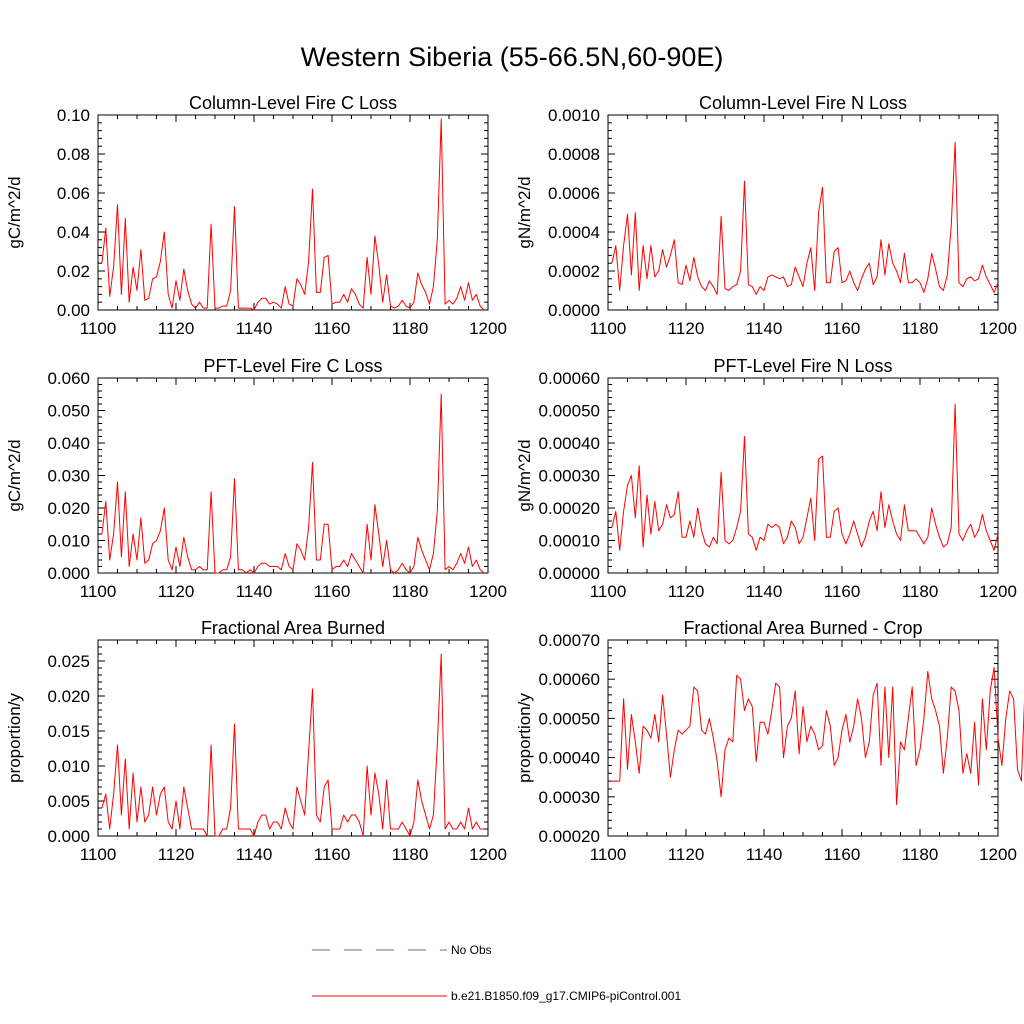 This screenshot has width=1024, height=1024. What do you see at coordinates (68, 443) in the screenshot?
I see `y-tick-label: 0.040` at bounding box center [68, 443].